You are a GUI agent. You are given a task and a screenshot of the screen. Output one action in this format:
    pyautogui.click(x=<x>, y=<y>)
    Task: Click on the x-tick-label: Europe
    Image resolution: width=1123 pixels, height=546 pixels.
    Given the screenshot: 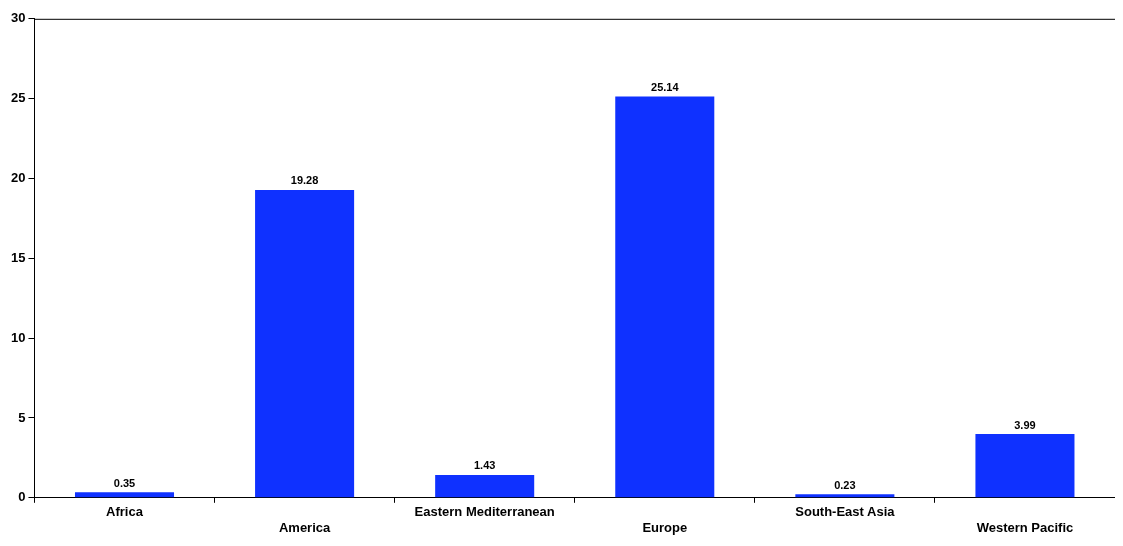 What is the action you would take?
    pyautogui.click(x=665, y=527)
    